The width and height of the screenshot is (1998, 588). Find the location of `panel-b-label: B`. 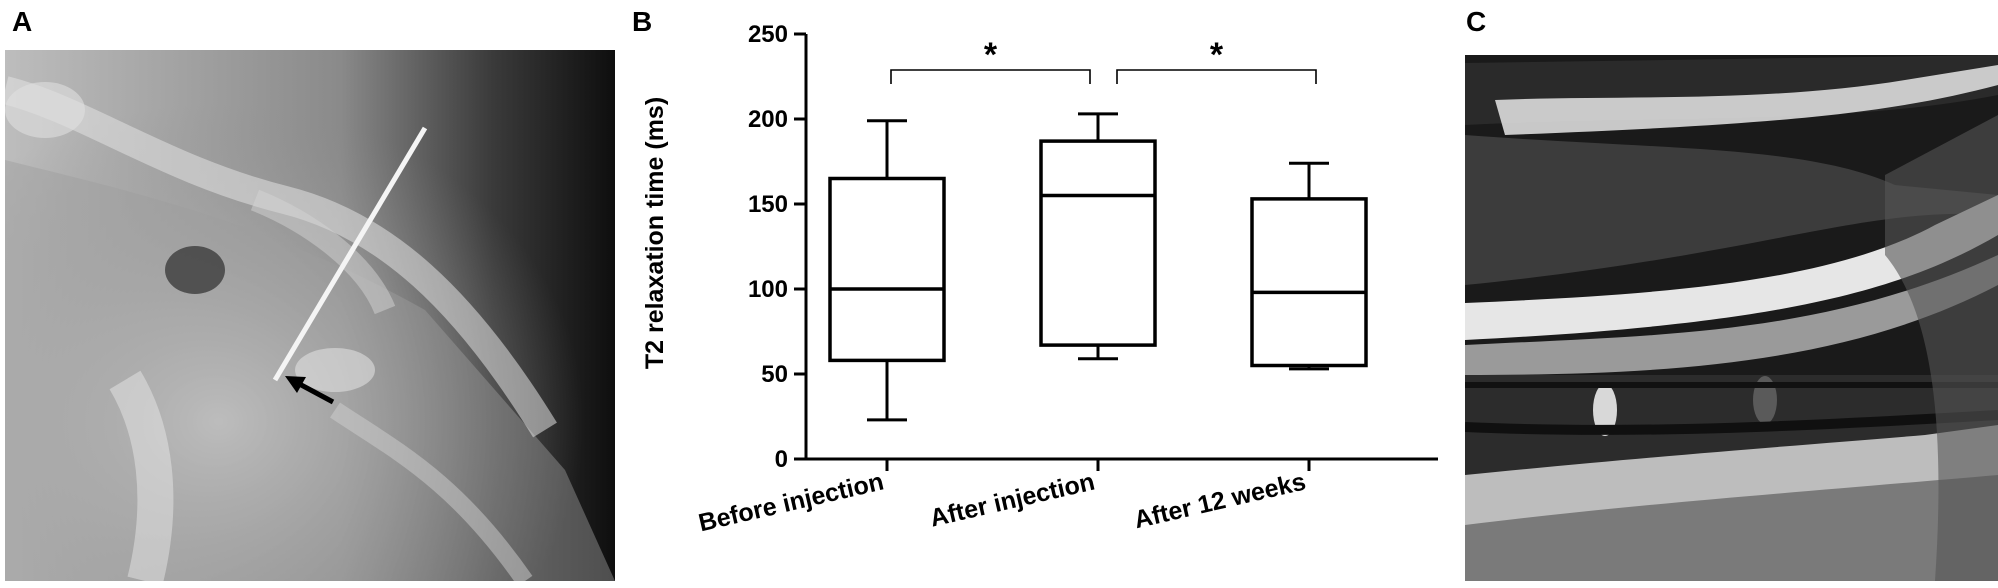

panel-b-label: B is located at coordinates (642, 21).